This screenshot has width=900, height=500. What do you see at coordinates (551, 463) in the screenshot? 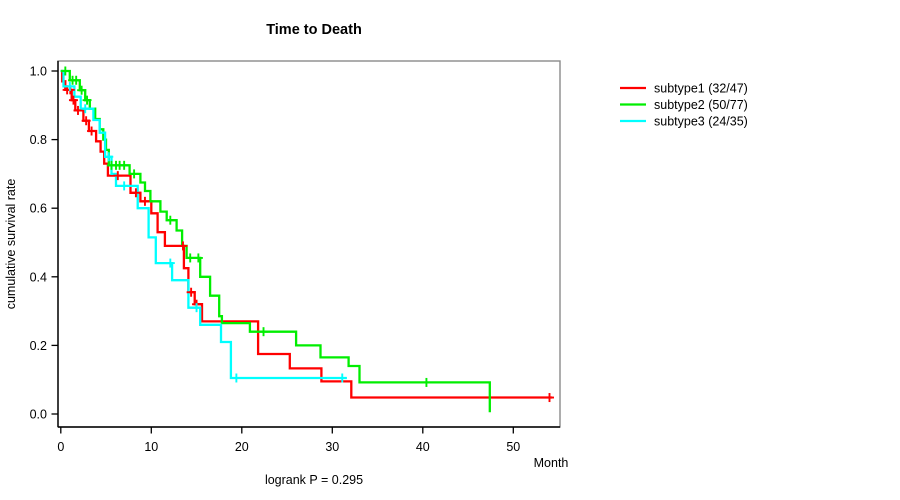
I see `x-axis-label: Month` at bounding box center [551, 463].